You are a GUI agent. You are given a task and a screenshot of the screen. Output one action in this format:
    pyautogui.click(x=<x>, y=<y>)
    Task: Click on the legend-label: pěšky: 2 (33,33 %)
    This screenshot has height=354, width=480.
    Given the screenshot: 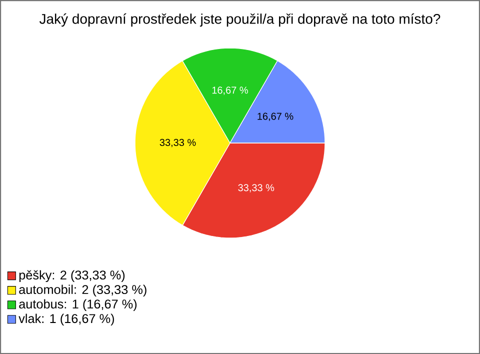 What is the action you would take?
    pyautogui.click(x=72, y=276)
    